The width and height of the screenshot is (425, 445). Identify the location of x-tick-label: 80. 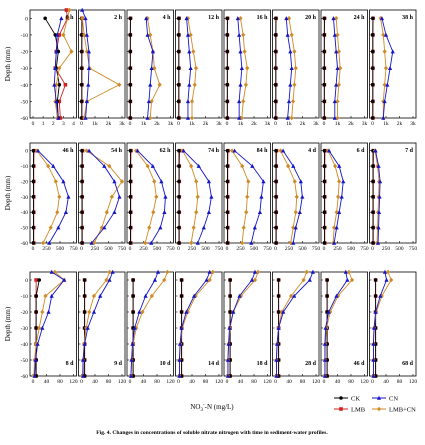
(303, 382).